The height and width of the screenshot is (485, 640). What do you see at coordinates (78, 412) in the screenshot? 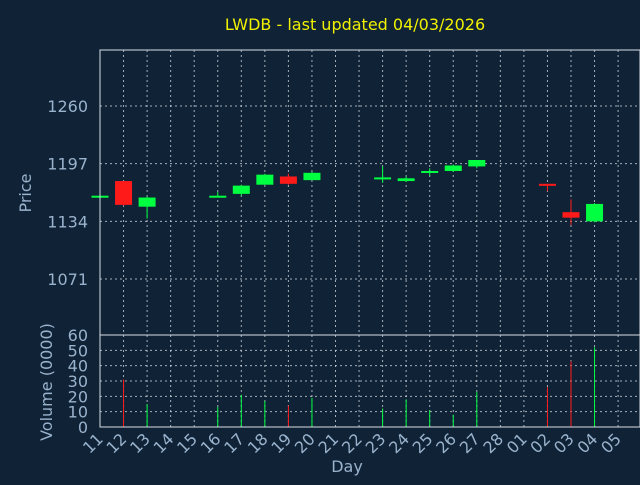
I see `volume-tick-label: 10` at bounding box center [78, 412].